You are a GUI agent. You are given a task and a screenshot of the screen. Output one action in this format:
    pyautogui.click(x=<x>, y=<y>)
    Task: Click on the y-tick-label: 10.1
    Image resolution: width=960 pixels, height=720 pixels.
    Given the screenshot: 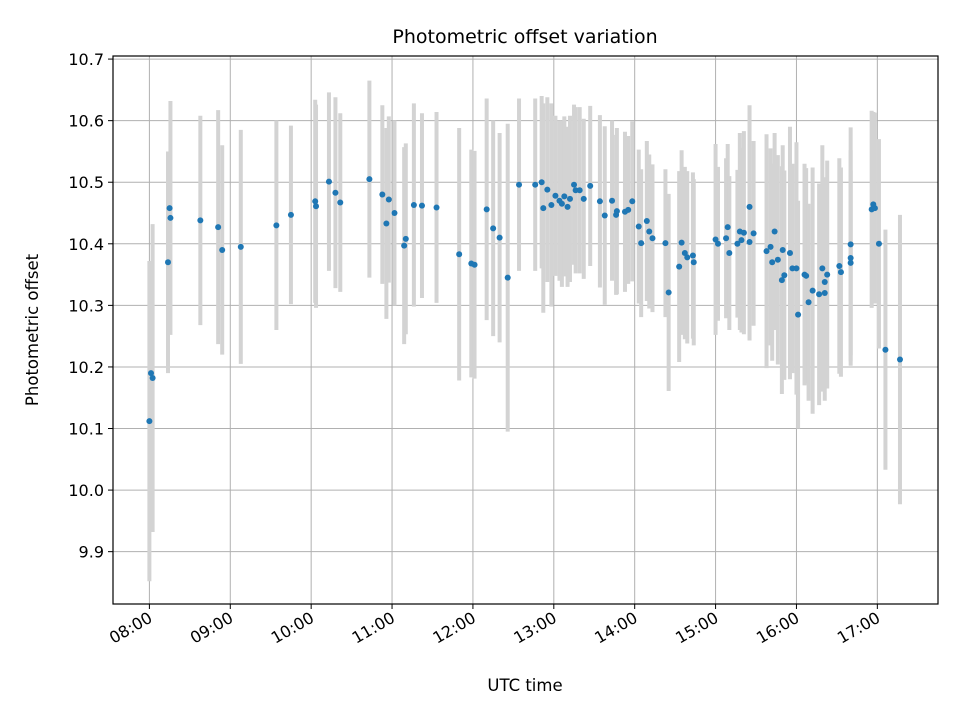 What is the action you would take?
    pyautogui.click(x=86, y=429)
    